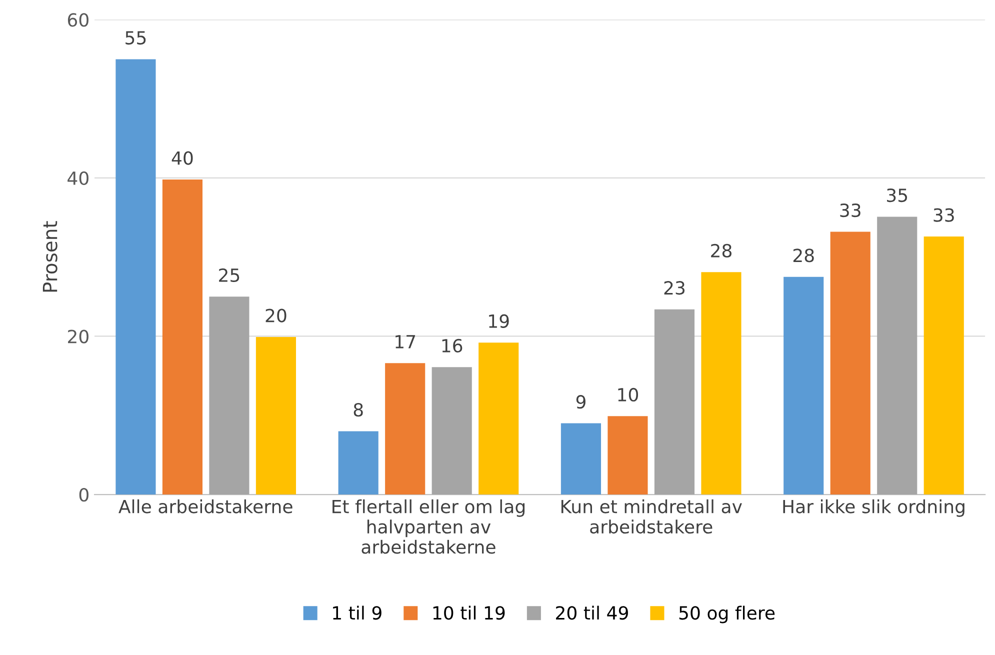  Describe the element at coordinates (358, 409) in the screenshot. I see `data-label: 8` at that location.